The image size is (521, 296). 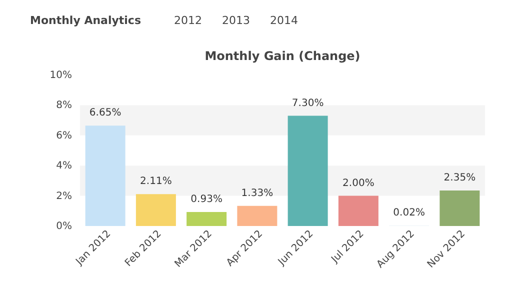 I want to click on data-label: 0.93%, so click(x=206, y=199).